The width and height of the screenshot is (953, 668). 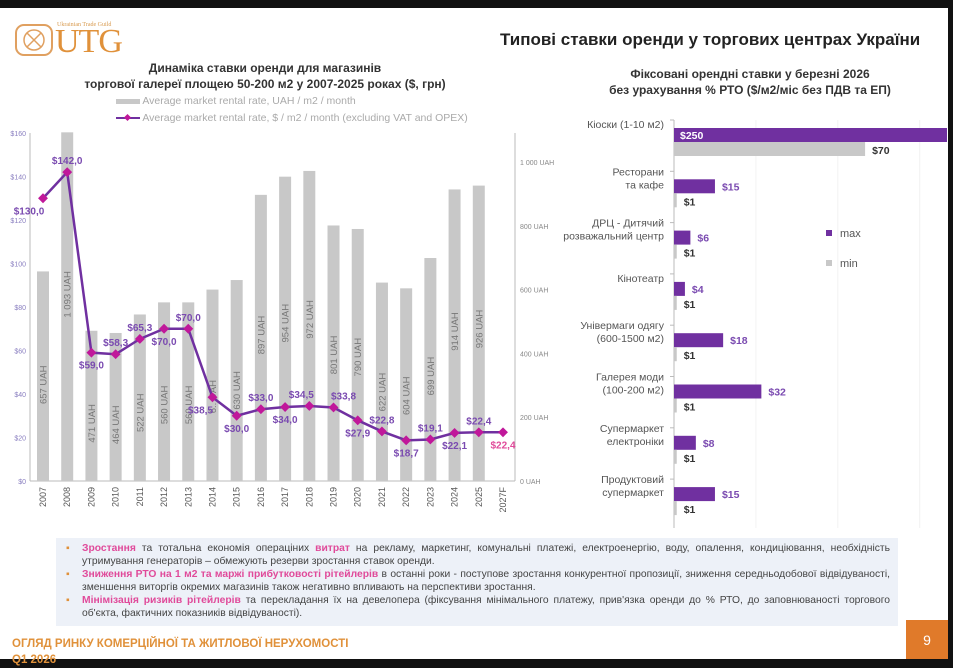 What do you see at coordinates (478, 421) in the screenshot?
I see `usd-point-label: $22,4` at bounding box center [478, 421].